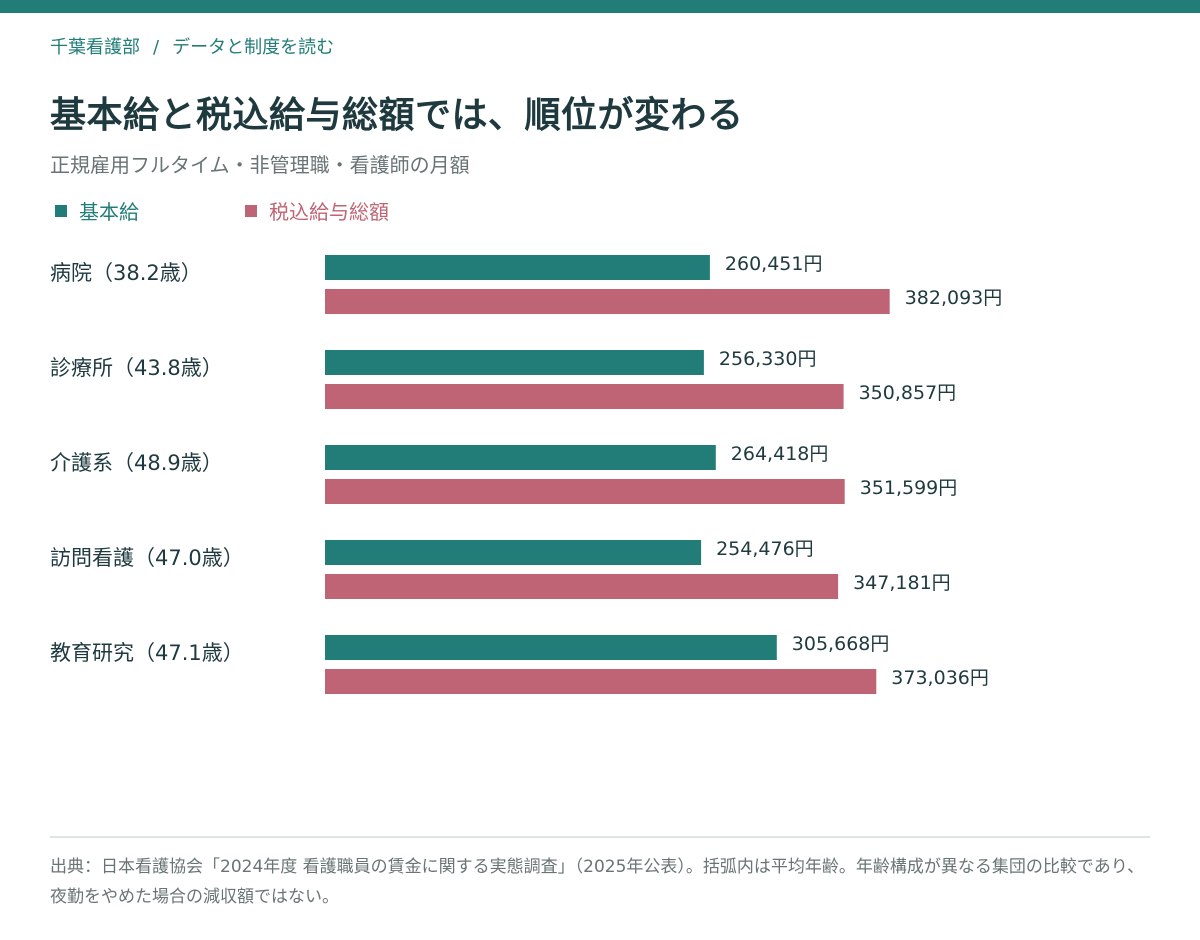 This screenshot has height=940, width=1200. I want to click on legend-swatch-base, so click(61, 210).